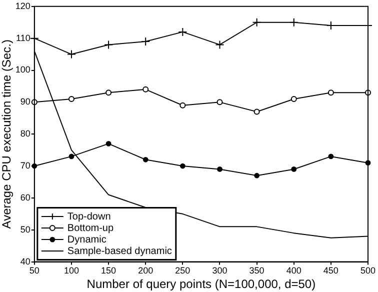  Describe the element at coordinates (22, 69) in the screenshot. I see `y-tick-label: 100` at that location.